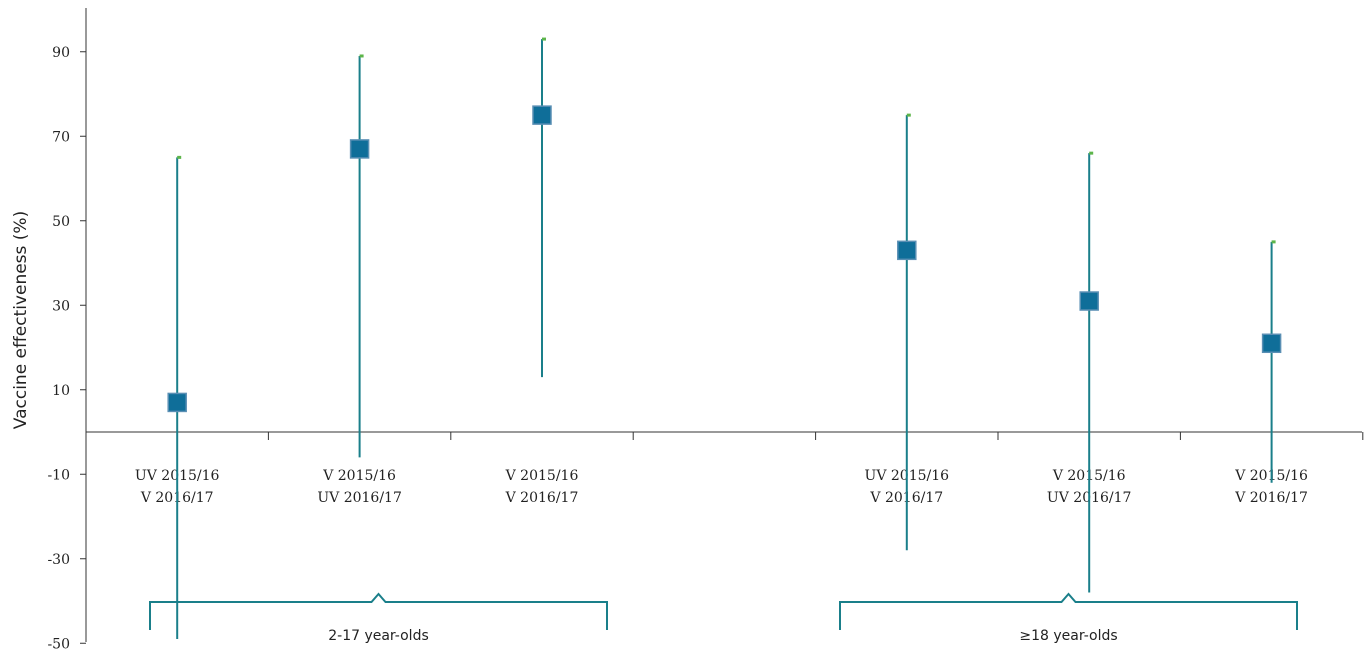 This screenshot has width=1370, height=653. Describe the element at coordinates (359, 487) in the screenshot. I see `x-category-label: V 2015/16 UV 2016/17` at that location.